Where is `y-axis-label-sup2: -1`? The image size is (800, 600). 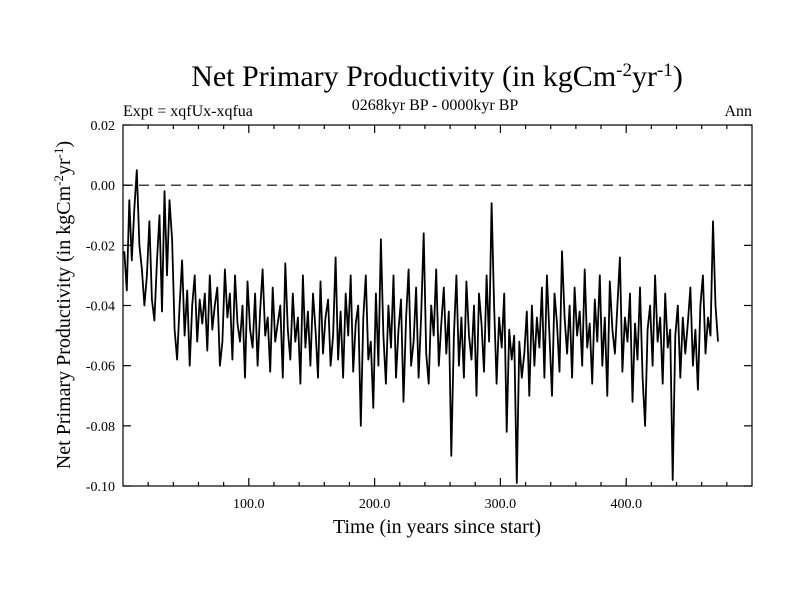 y-axis-label-sup2: -1 is located at coordinates (58, 153).